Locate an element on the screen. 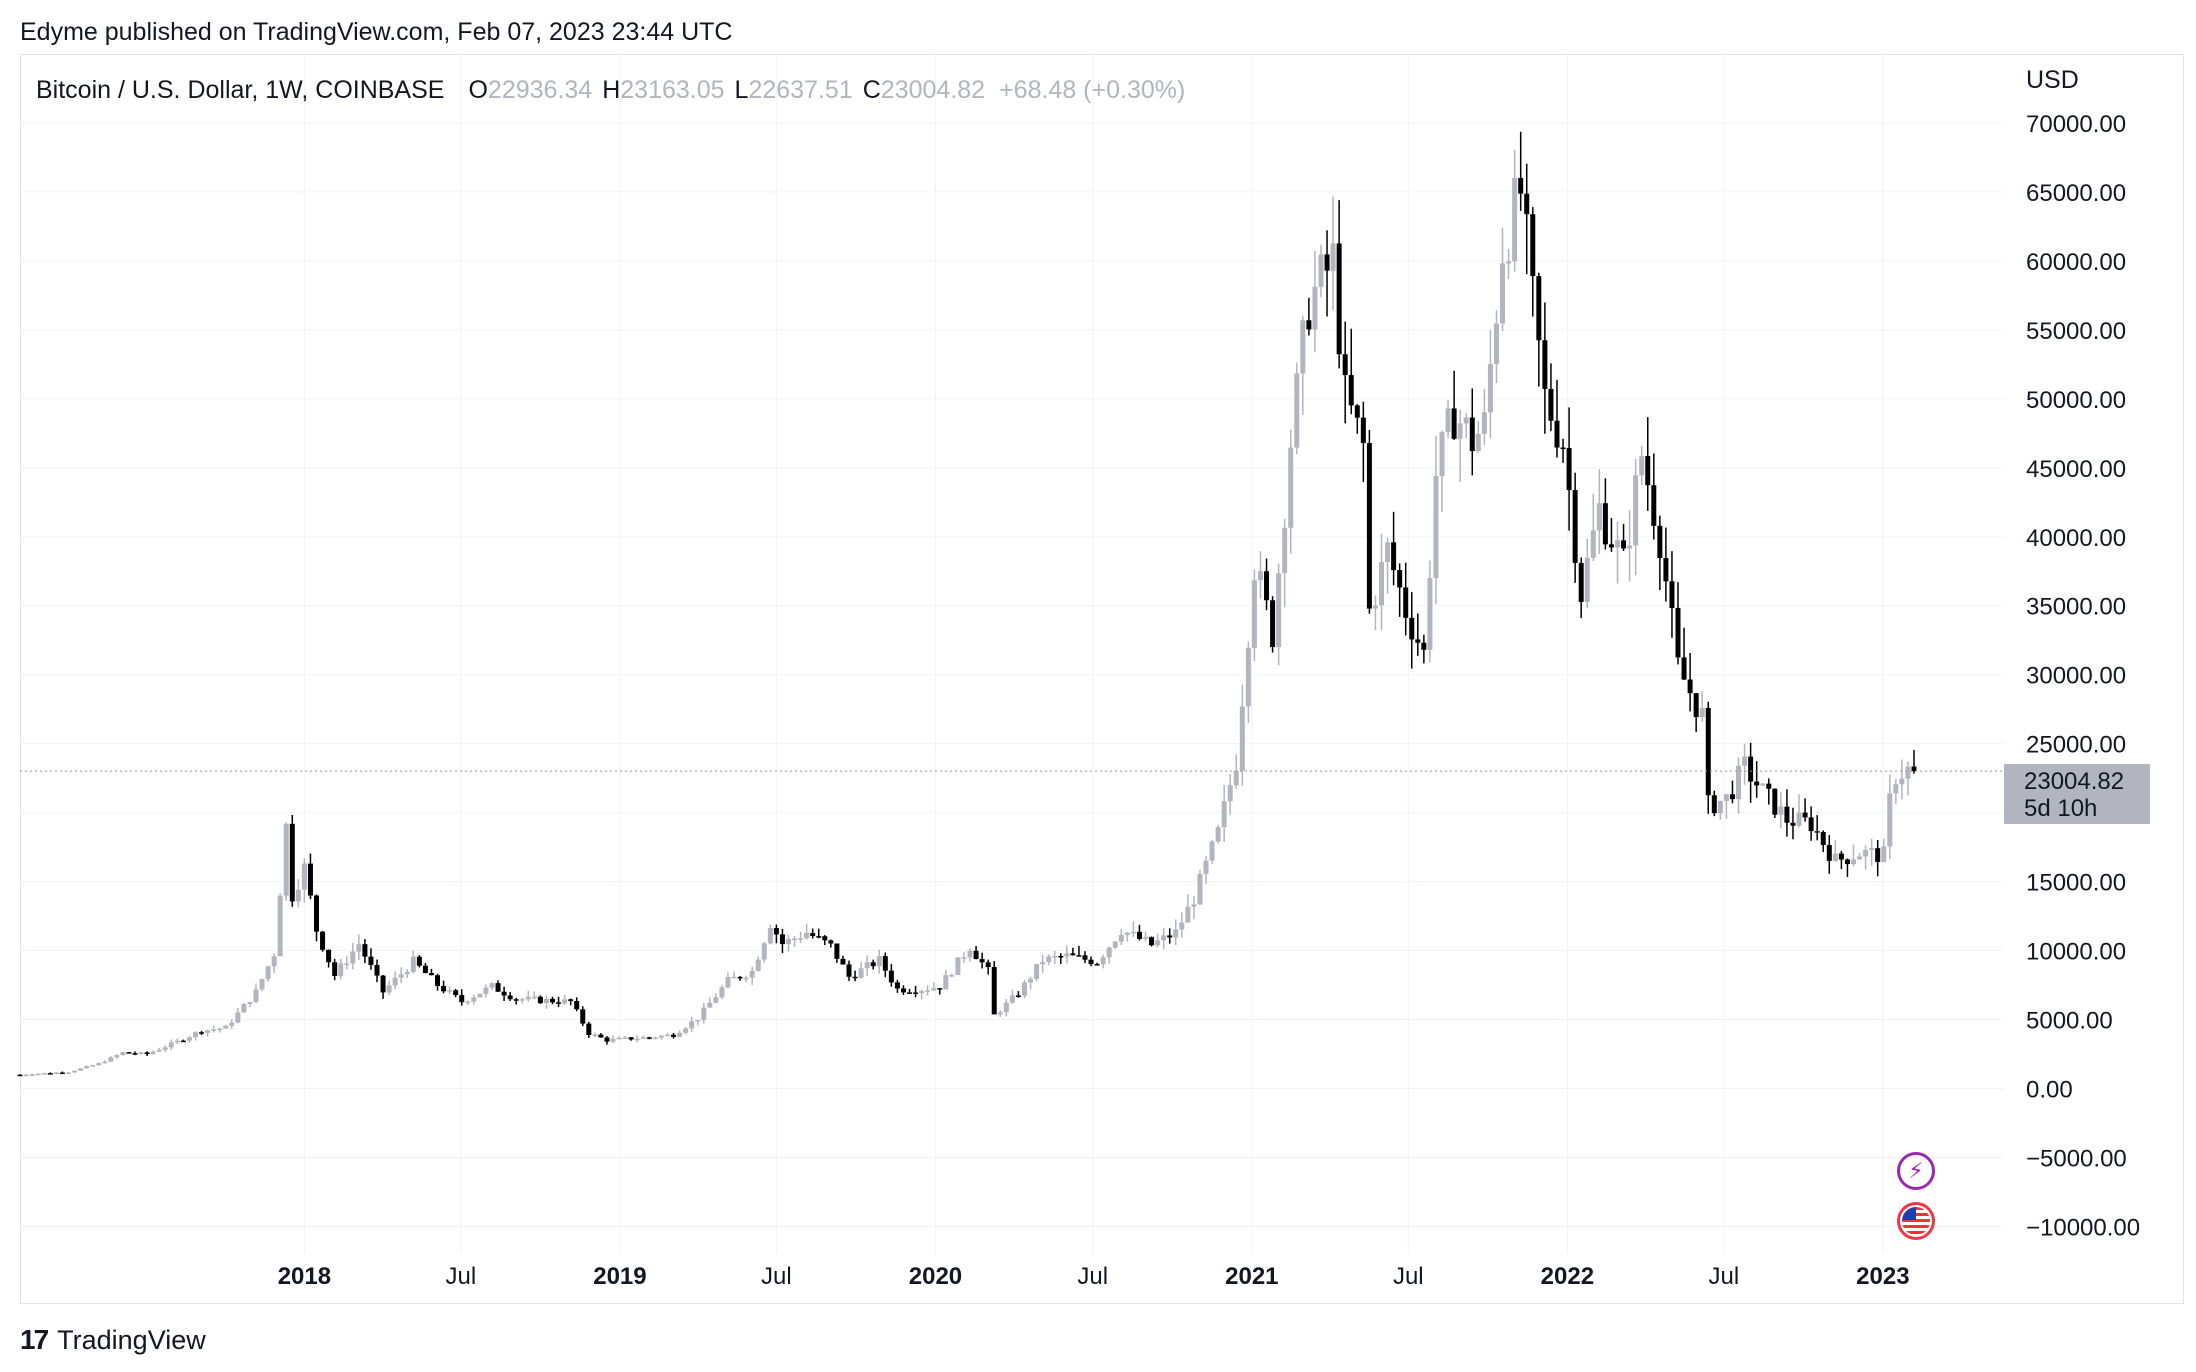 The height and width of the screenshot is (1372, 2196). y-tick-label: 15000.00 is located at coordinates (2076, 883).